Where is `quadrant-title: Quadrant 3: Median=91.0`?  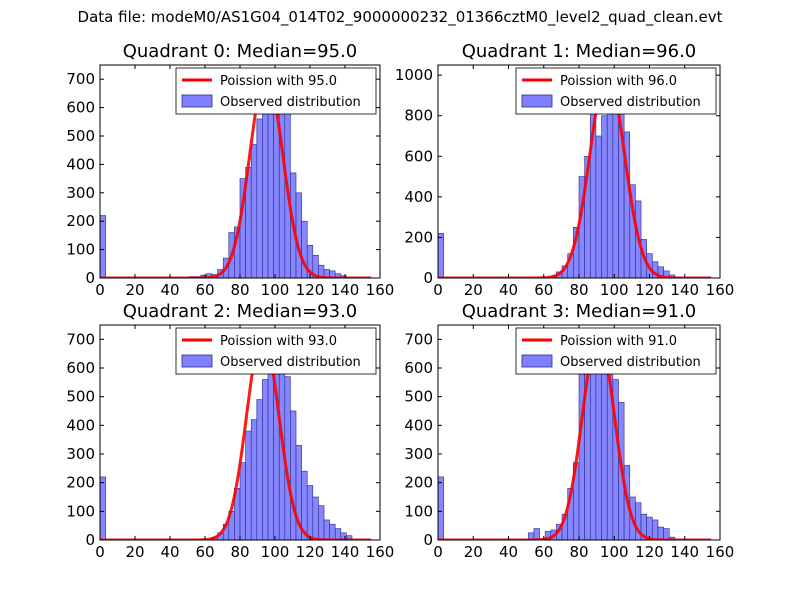
quadrant-title: Quadrant 3: Median=91.0 is located at coordinates (579, 311).